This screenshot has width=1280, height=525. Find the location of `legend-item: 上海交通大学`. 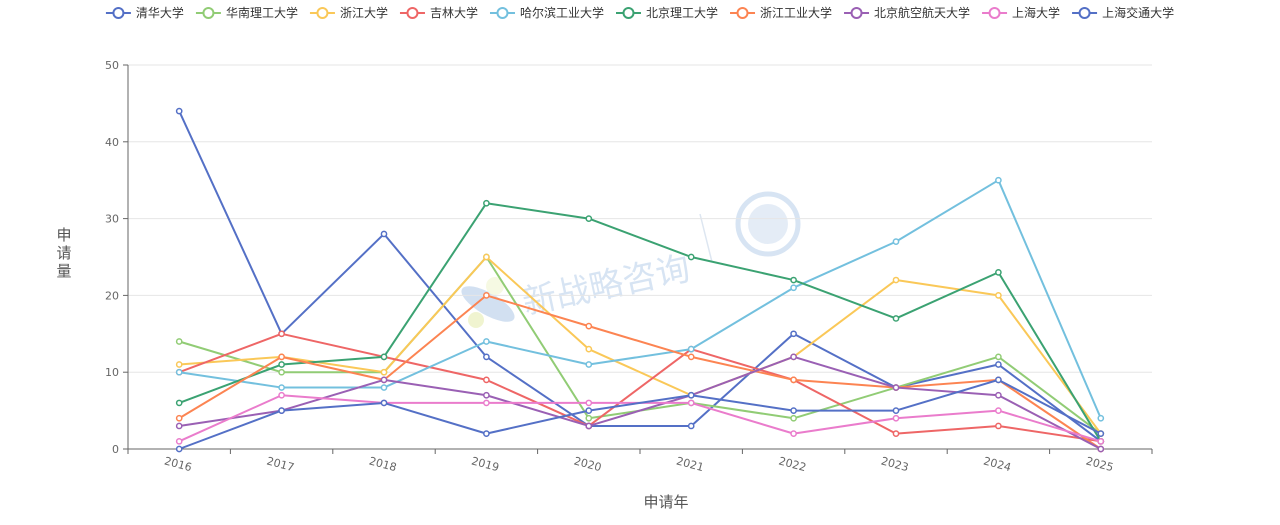

legend-item: 上海交通大学 is located at coordinates (1123, 12).